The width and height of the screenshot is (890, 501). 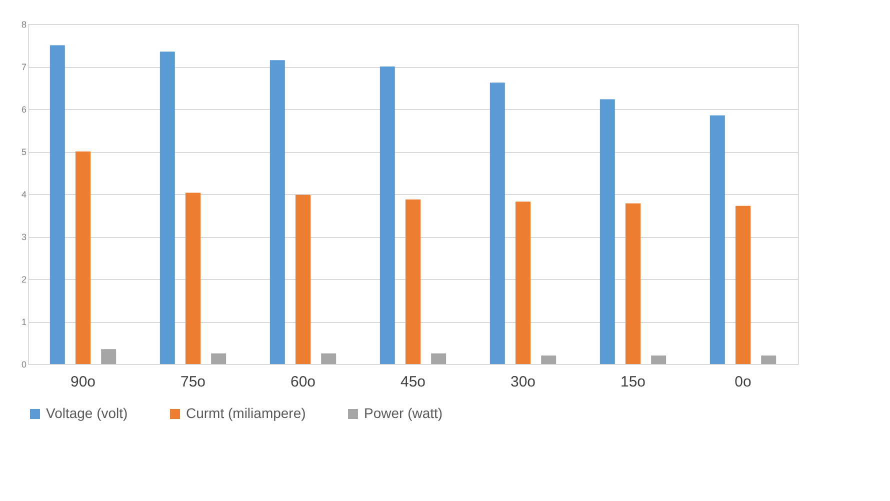 I want to click on x-tick-label: 90o, so click(x=83, y=382).